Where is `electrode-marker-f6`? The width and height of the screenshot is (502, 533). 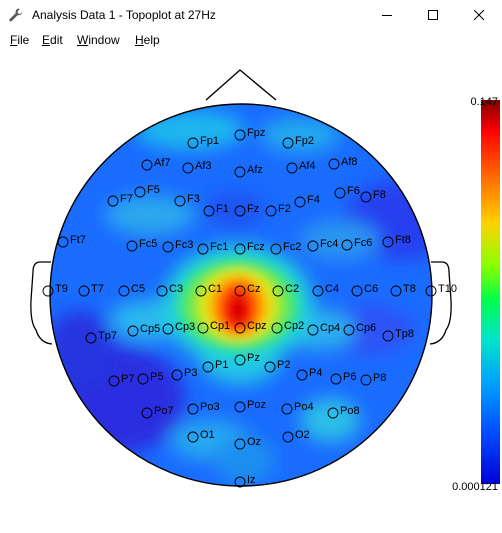
electrode-marker-f6 is located at coordinates (340, 193).